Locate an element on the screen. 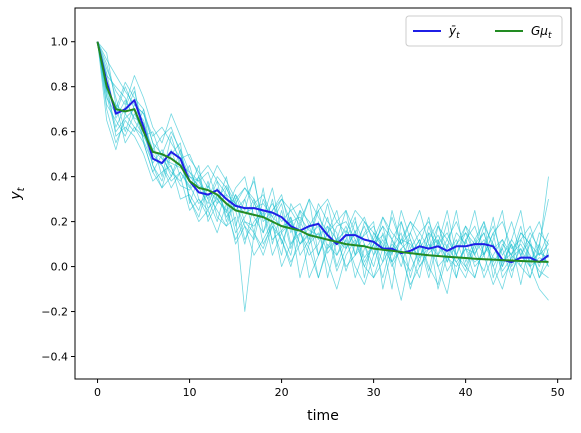  legend: ȳt Gμt is located at coordinates (484, 31).